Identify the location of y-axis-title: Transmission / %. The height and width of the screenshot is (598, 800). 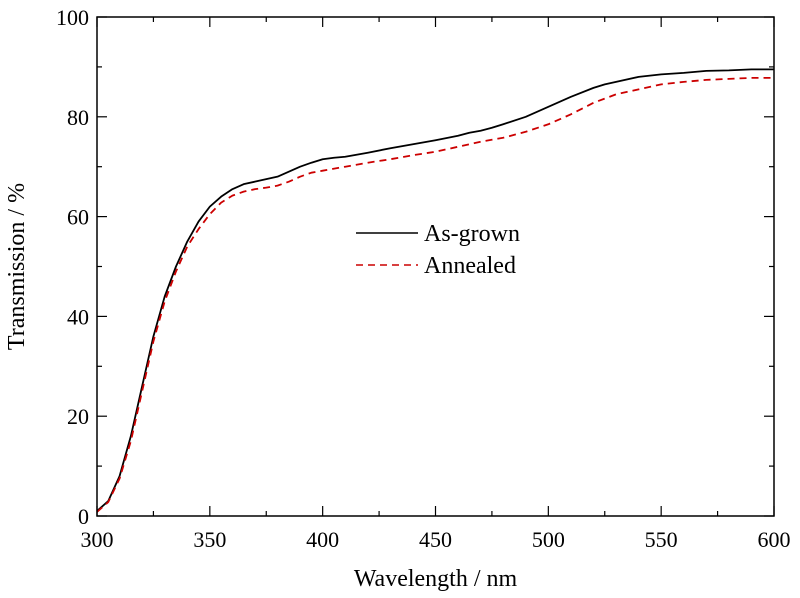
(17, 266).